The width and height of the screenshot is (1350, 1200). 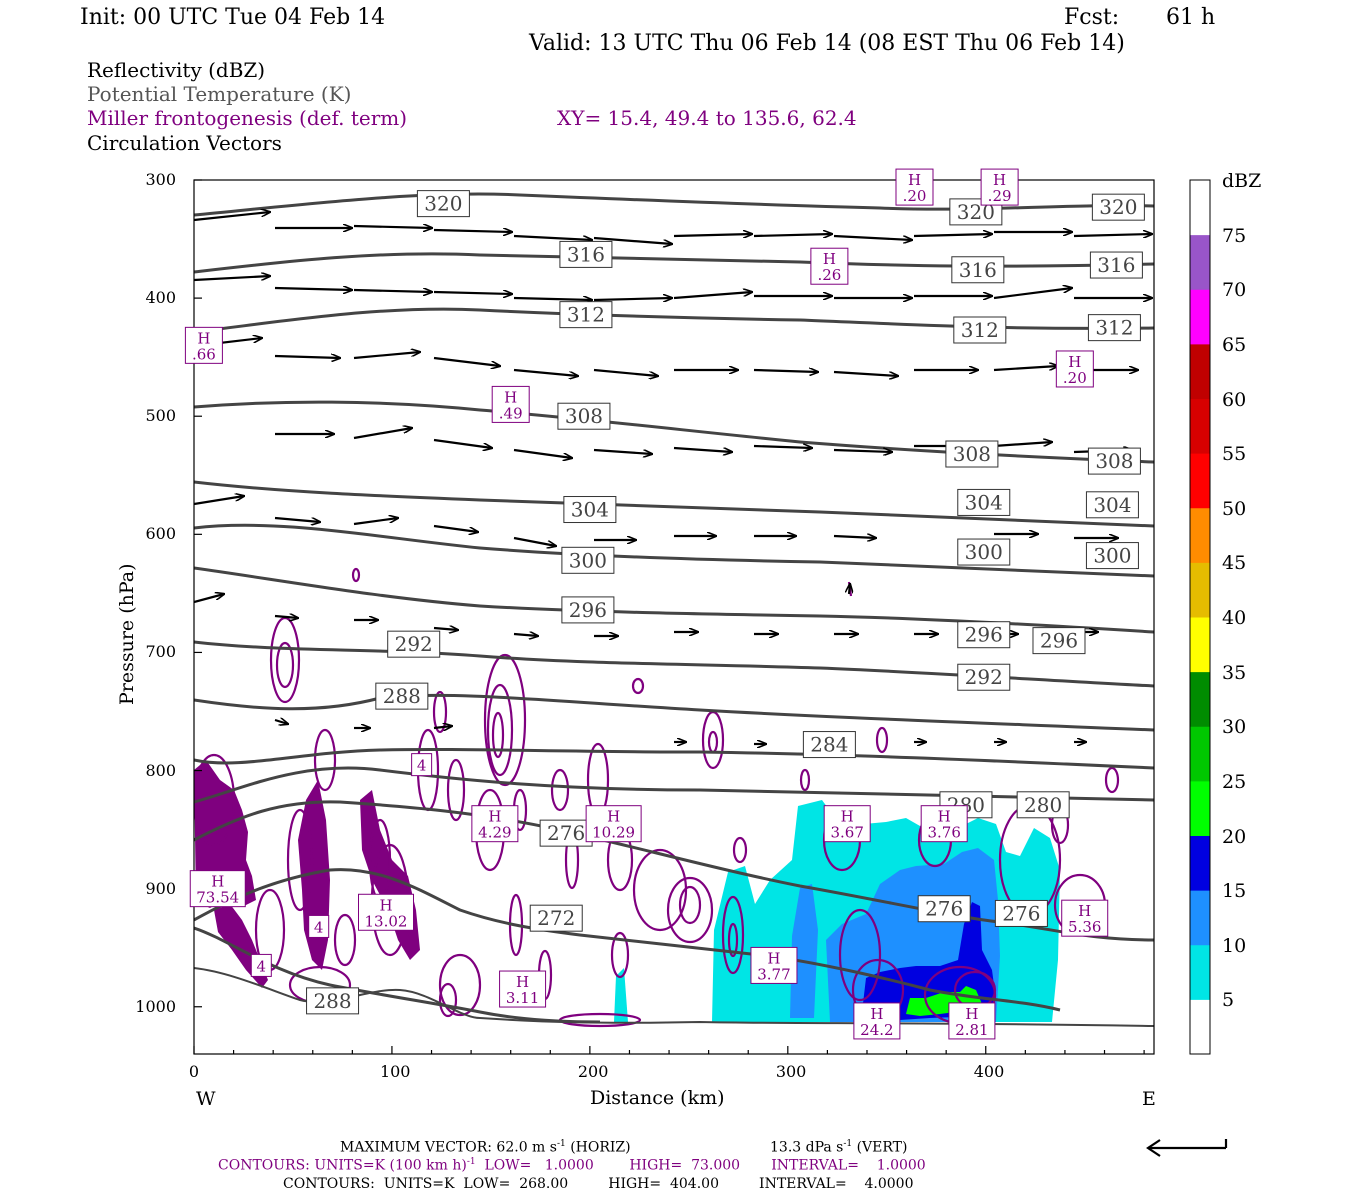 I want to click on theta-label-text: 276, so click(x=566, y=833).